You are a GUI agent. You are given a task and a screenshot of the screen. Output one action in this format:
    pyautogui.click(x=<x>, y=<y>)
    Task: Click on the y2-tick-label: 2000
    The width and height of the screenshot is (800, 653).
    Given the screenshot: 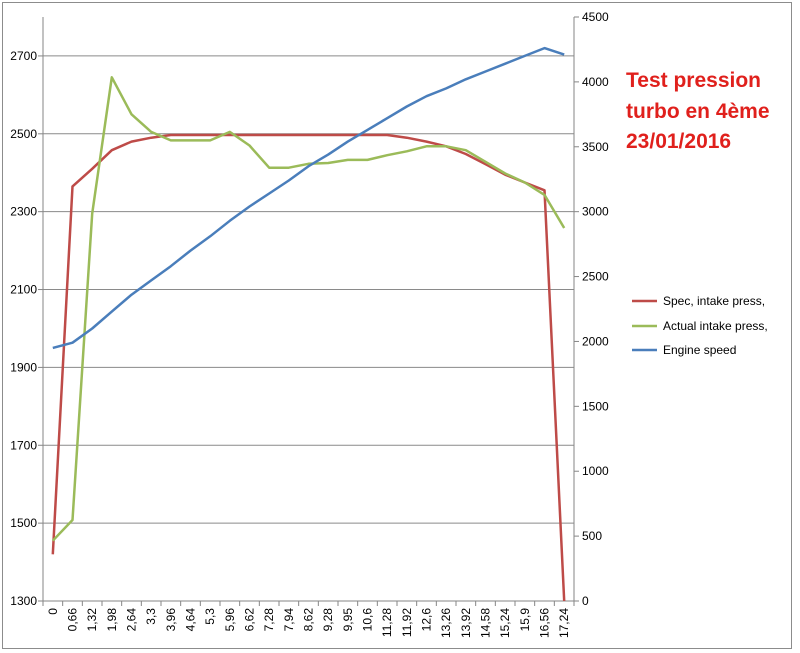 What is the action you would take?
    pyautogui.click(x=595, y=341)
    